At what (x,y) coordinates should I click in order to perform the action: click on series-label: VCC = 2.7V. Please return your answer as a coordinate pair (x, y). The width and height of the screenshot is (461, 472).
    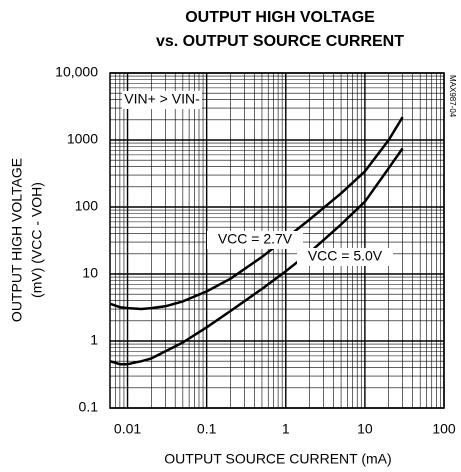
    Looking at the image, I should click on (255, 239).